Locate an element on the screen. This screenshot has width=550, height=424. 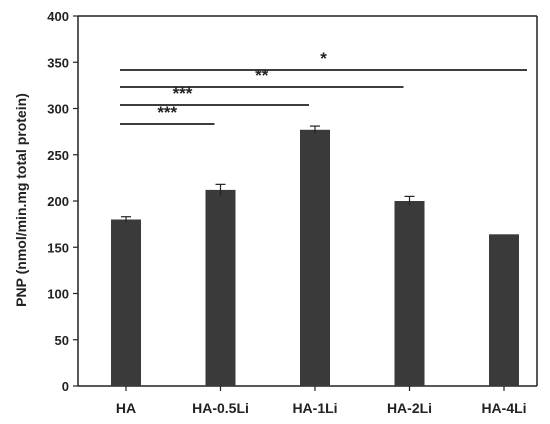
y-tick-label: 50 is located at coordinates (62, 340).